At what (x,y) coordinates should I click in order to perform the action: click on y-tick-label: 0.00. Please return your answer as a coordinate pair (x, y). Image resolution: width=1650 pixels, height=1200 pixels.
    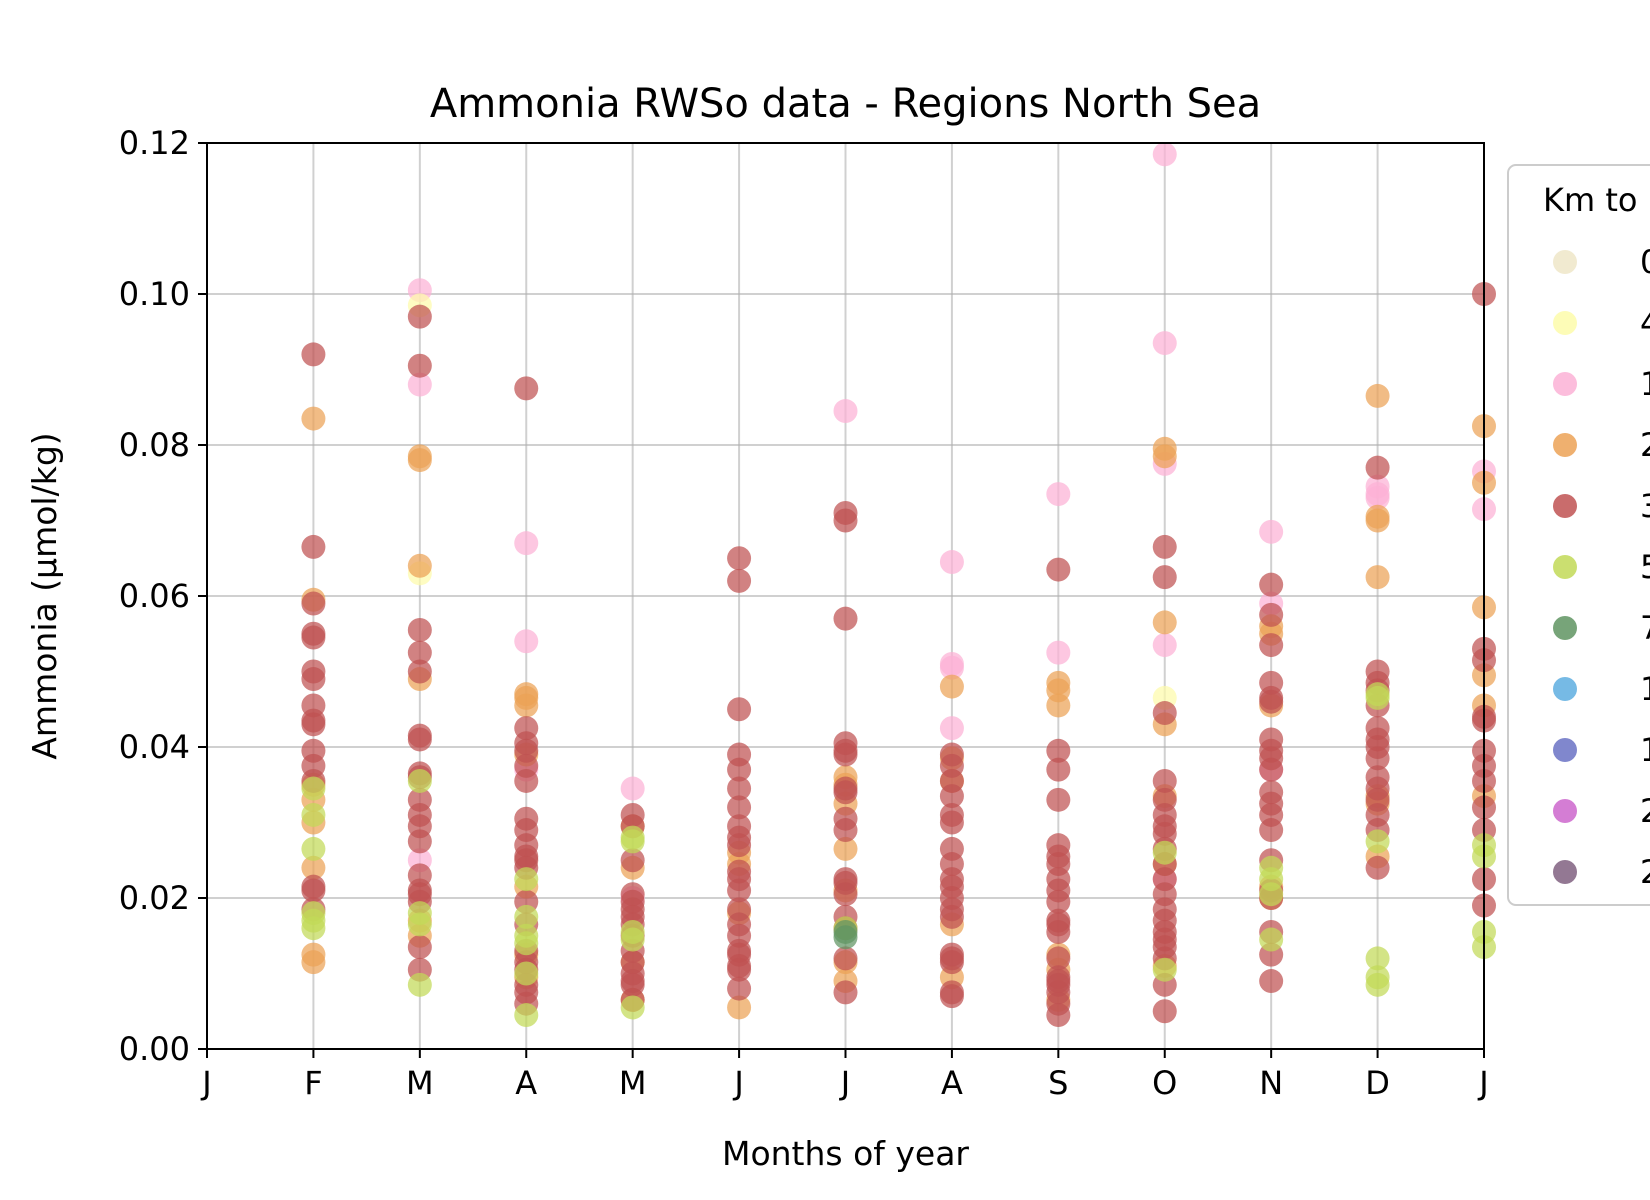
    Looking at the image, I should click on (154, 1049).